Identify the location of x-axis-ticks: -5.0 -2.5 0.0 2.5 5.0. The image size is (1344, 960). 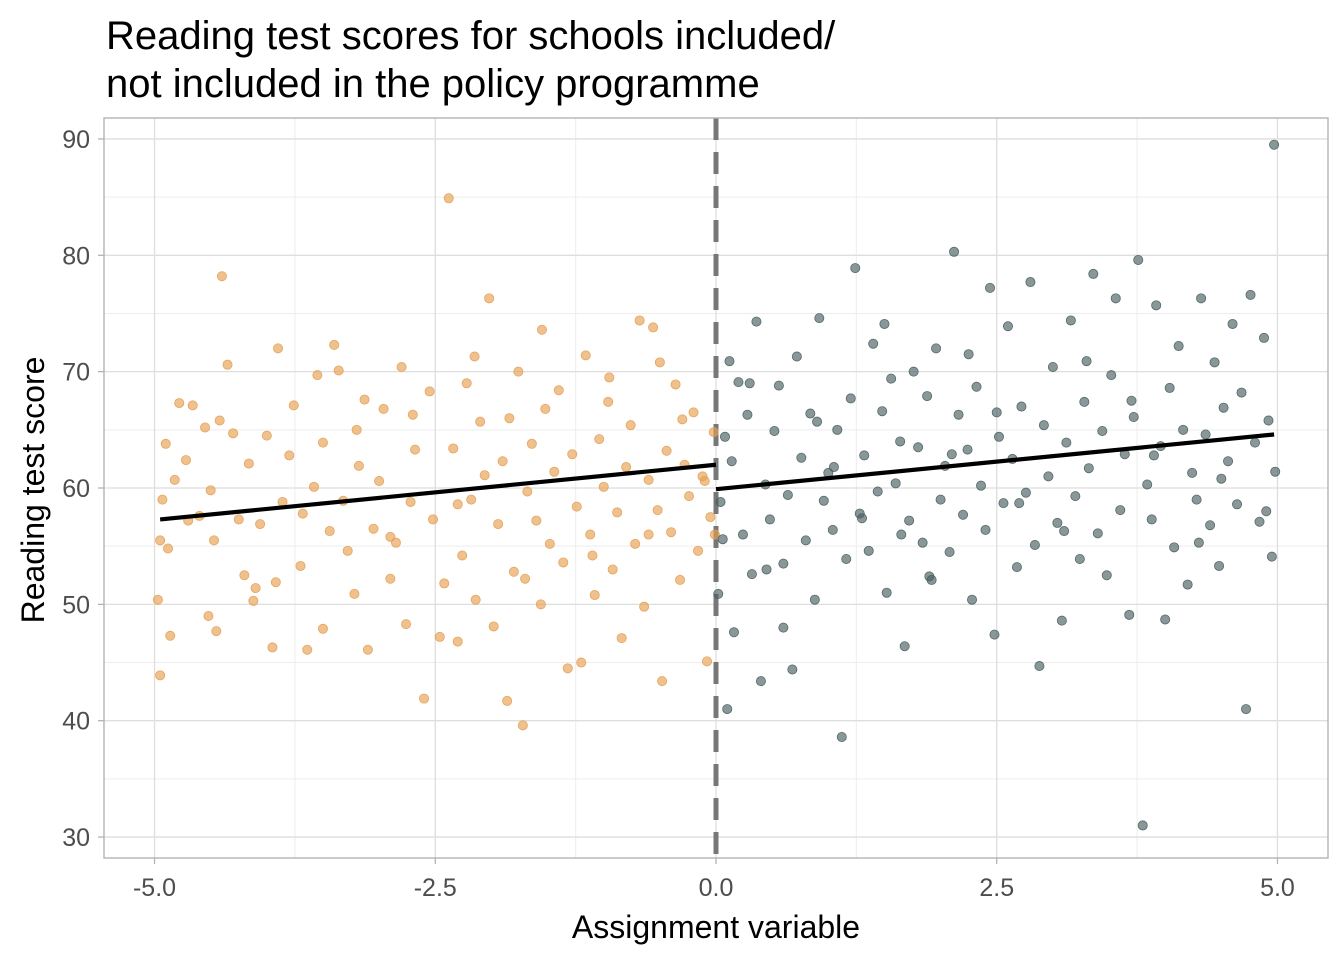
(714, 880).